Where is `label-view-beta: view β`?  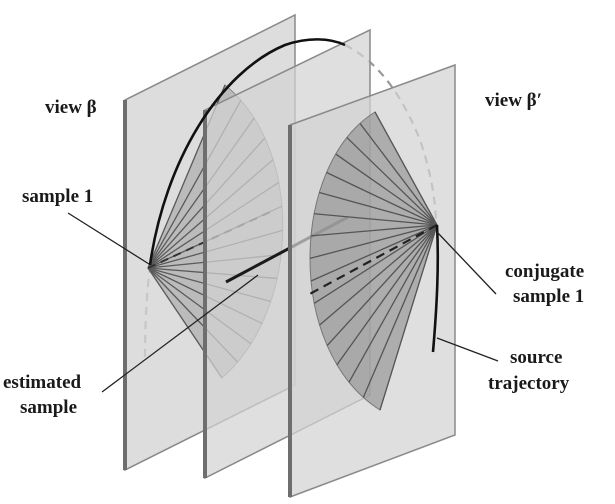 label-view-beta: view β is located at coordinates (71, 107).